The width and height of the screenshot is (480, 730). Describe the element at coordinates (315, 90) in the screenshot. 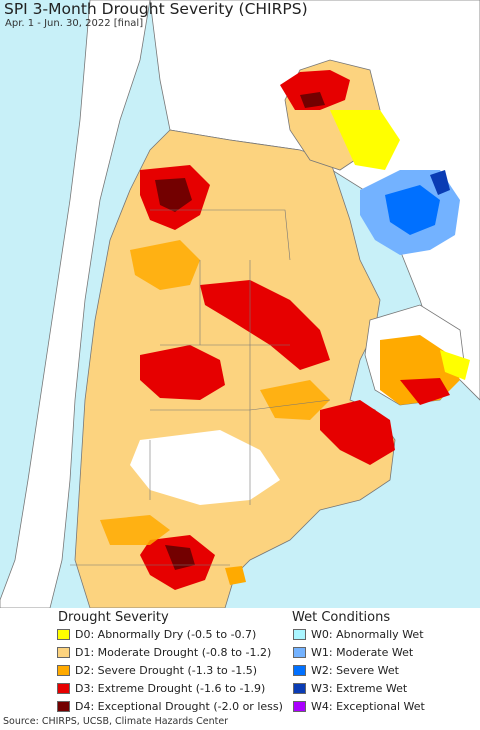

I see `bolivia-extreme` at that location.